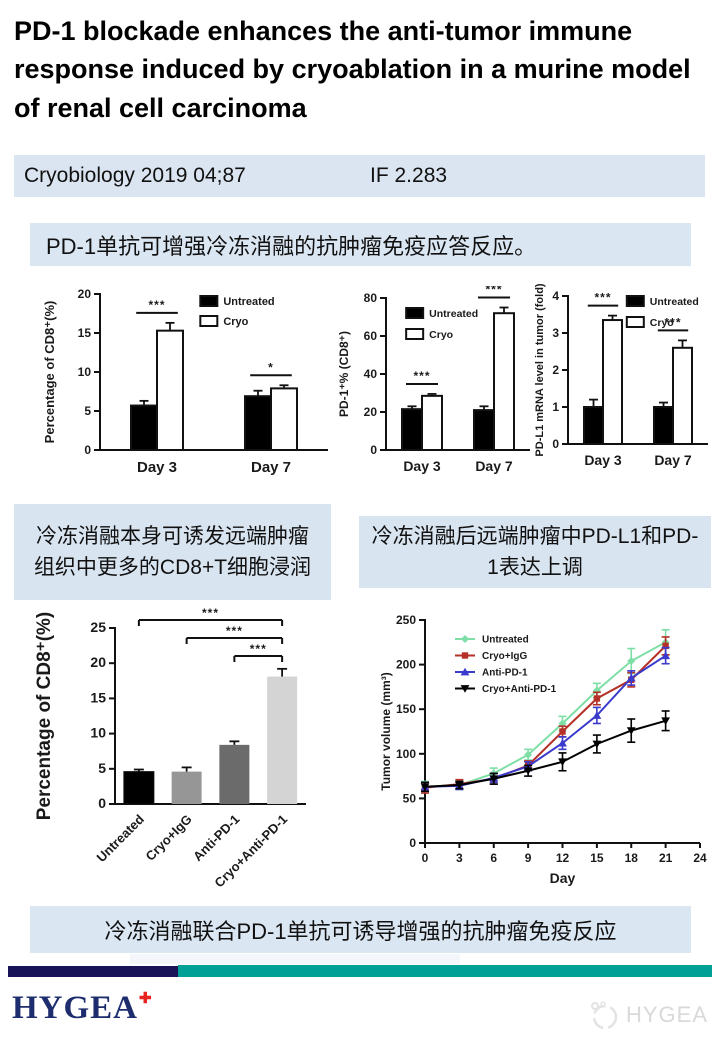 This screenshot has width=720, height=1040. What do you see at coordinates (371, 374) in the screenshot?
I see `svg-text: 40` at bounding box center [371, 374].